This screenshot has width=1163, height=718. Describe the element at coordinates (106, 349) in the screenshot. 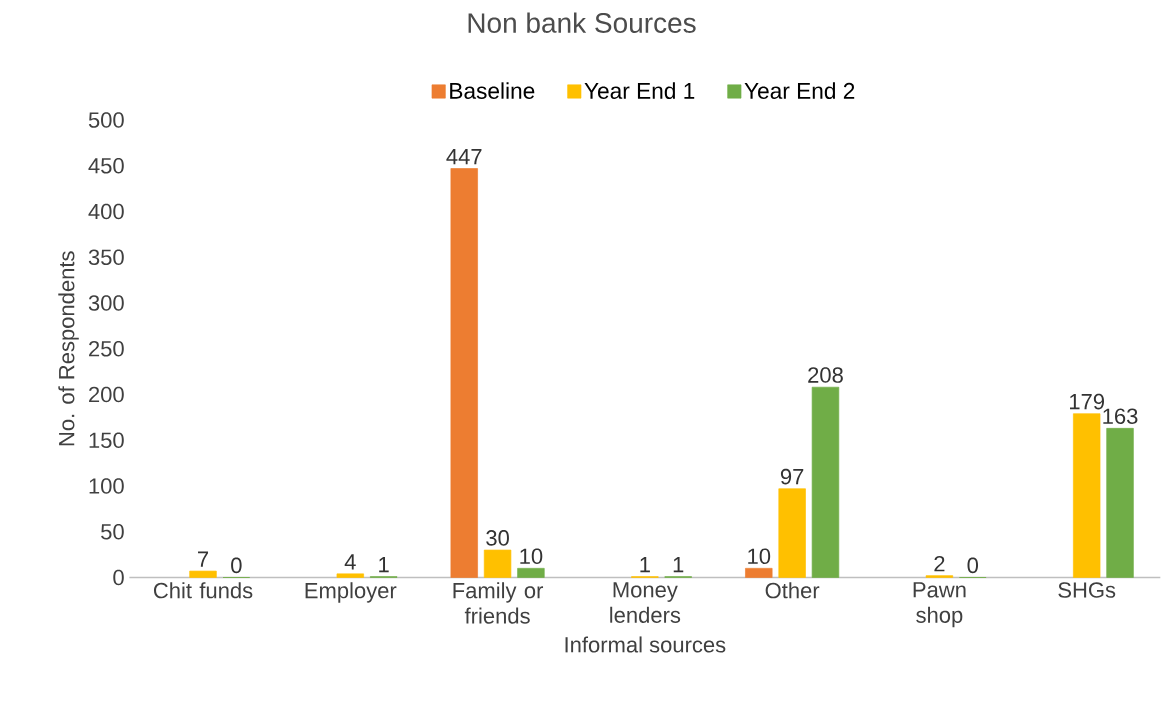

I see `y-tick-label: 250` at that location.